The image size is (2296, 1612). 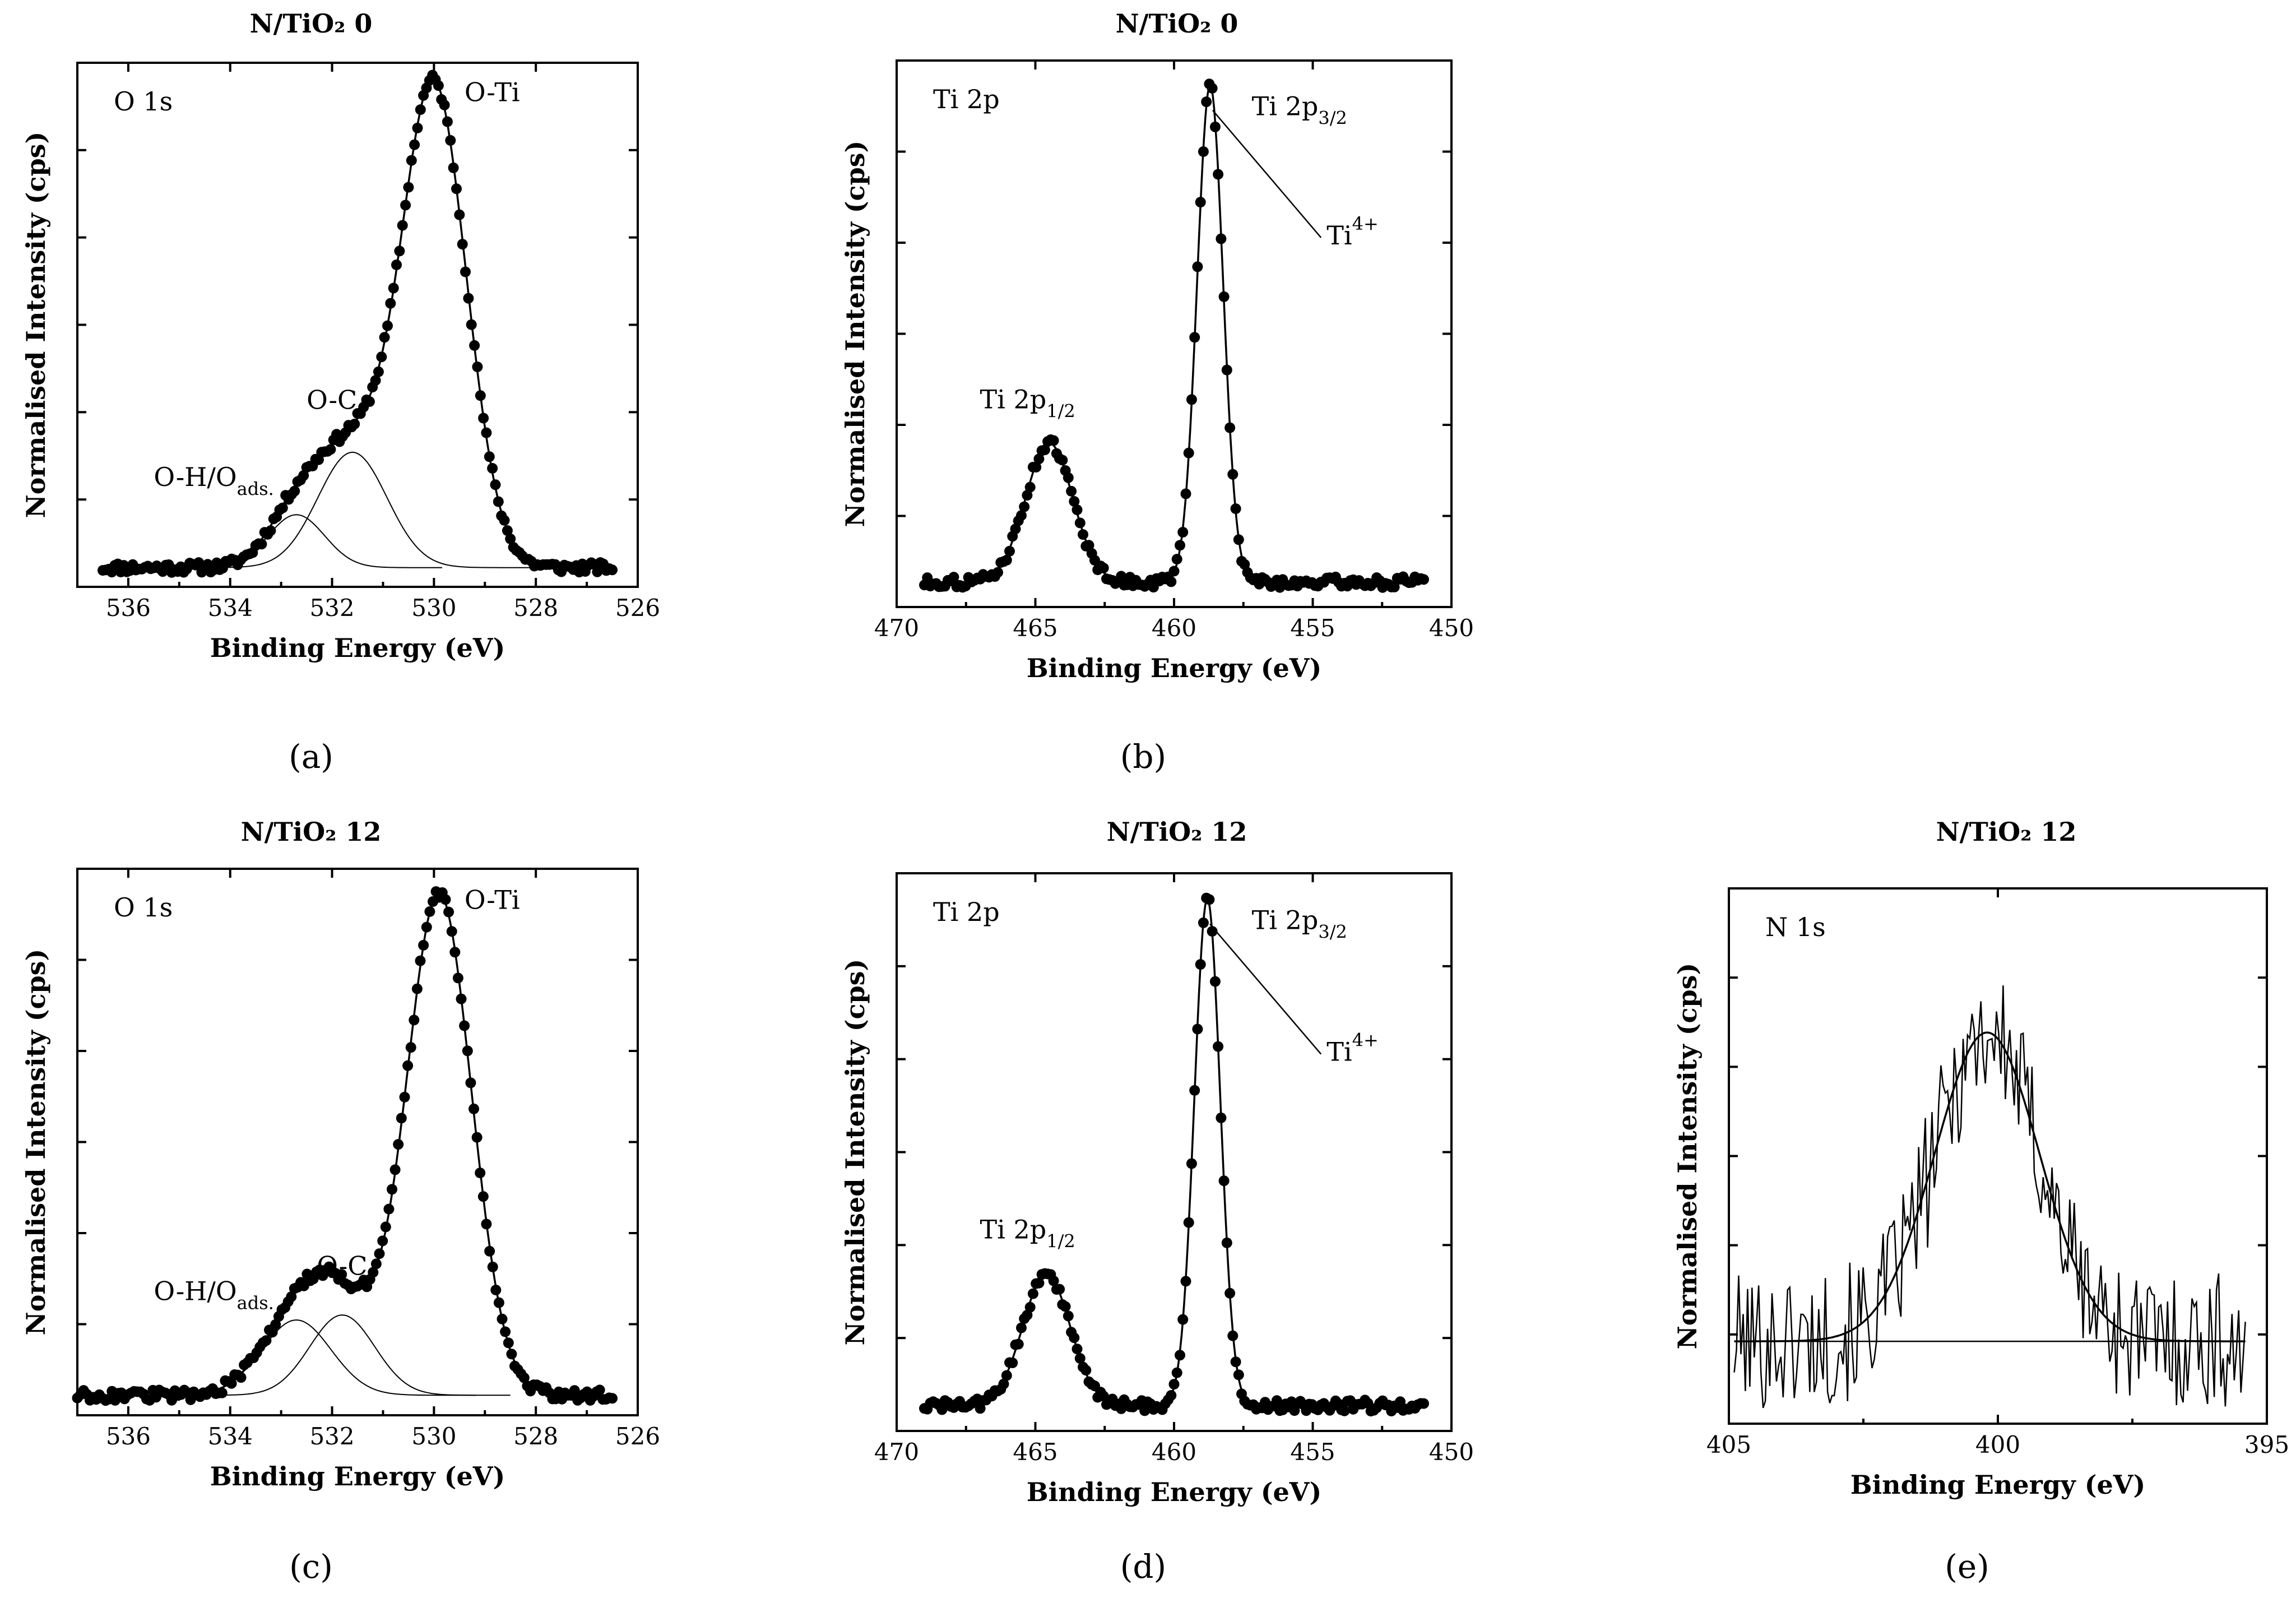 What do you see at coordinates (535, 608) in the screenshot?
I see `x-tick-label: 528` at bounding box center [535, 608].